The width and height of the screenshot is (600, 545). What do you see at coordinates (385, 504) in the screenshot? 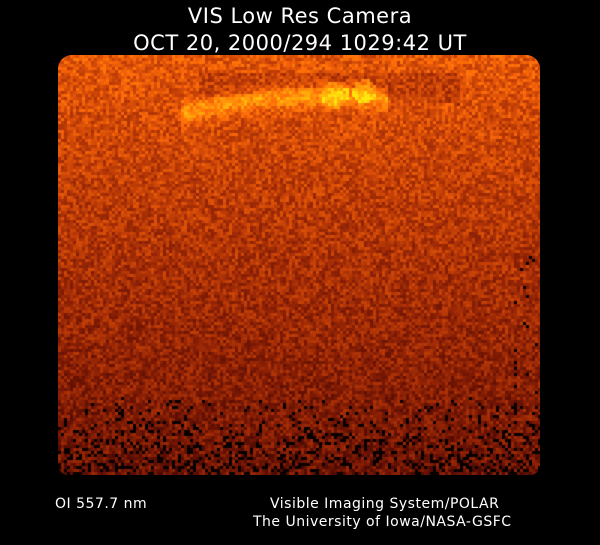
I see `instrument-label: Visible Imaging System/POLAR` at bounding box center [385, 504].